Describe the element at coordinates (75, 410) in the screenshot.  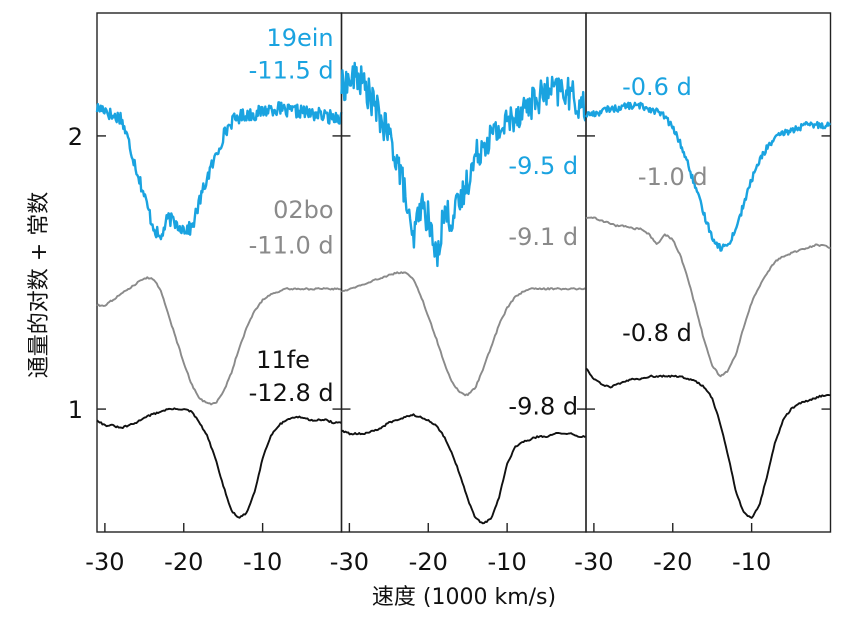
I see `y-tick-label: 1` at that location.